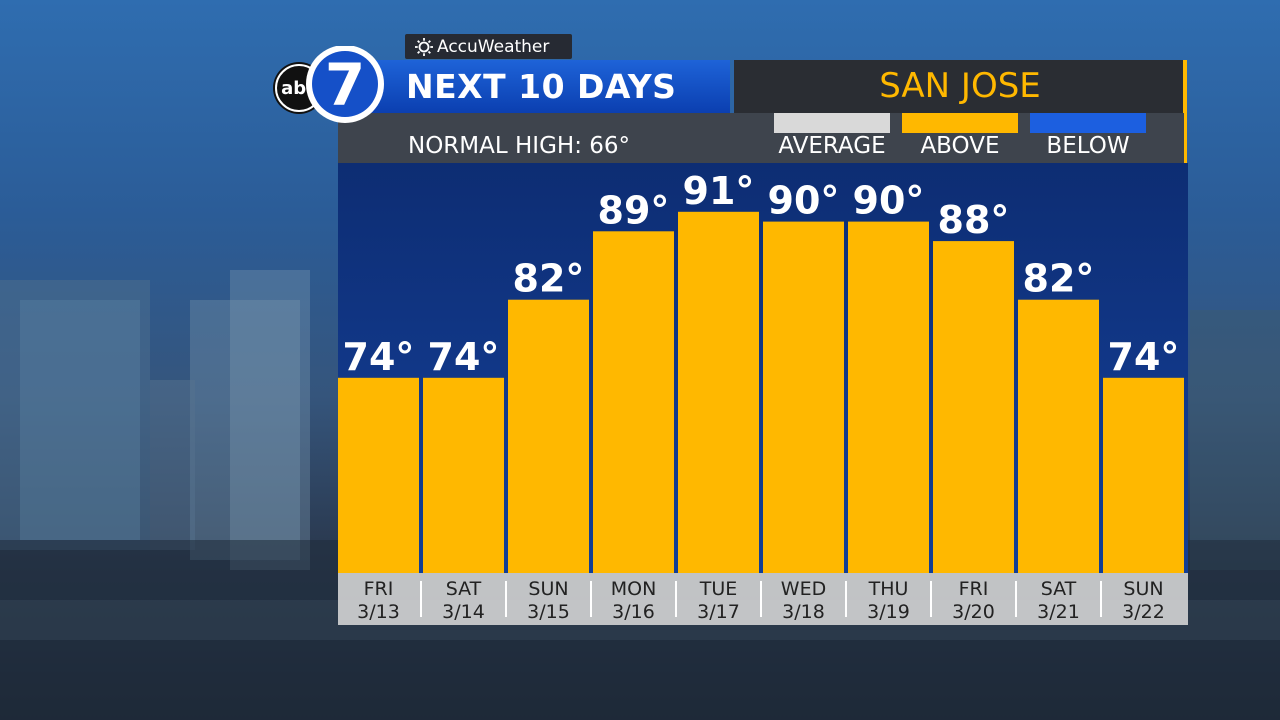  Describe the element at coordinates (1058, 612) in the screenshot. I see `x-tick-date-8: 3/21` at that location.